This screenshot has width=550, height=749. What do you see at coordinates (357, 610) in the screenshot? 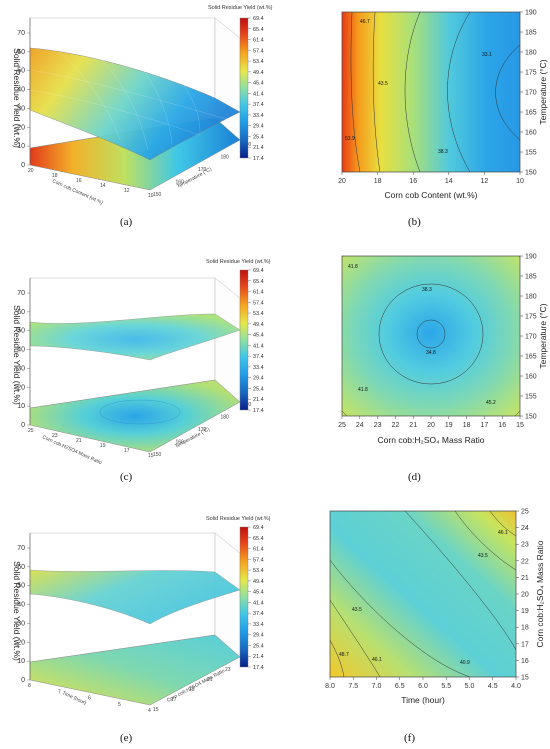
I see `panel-f-contour-label: 43.5` at bounding box center [357, 610].